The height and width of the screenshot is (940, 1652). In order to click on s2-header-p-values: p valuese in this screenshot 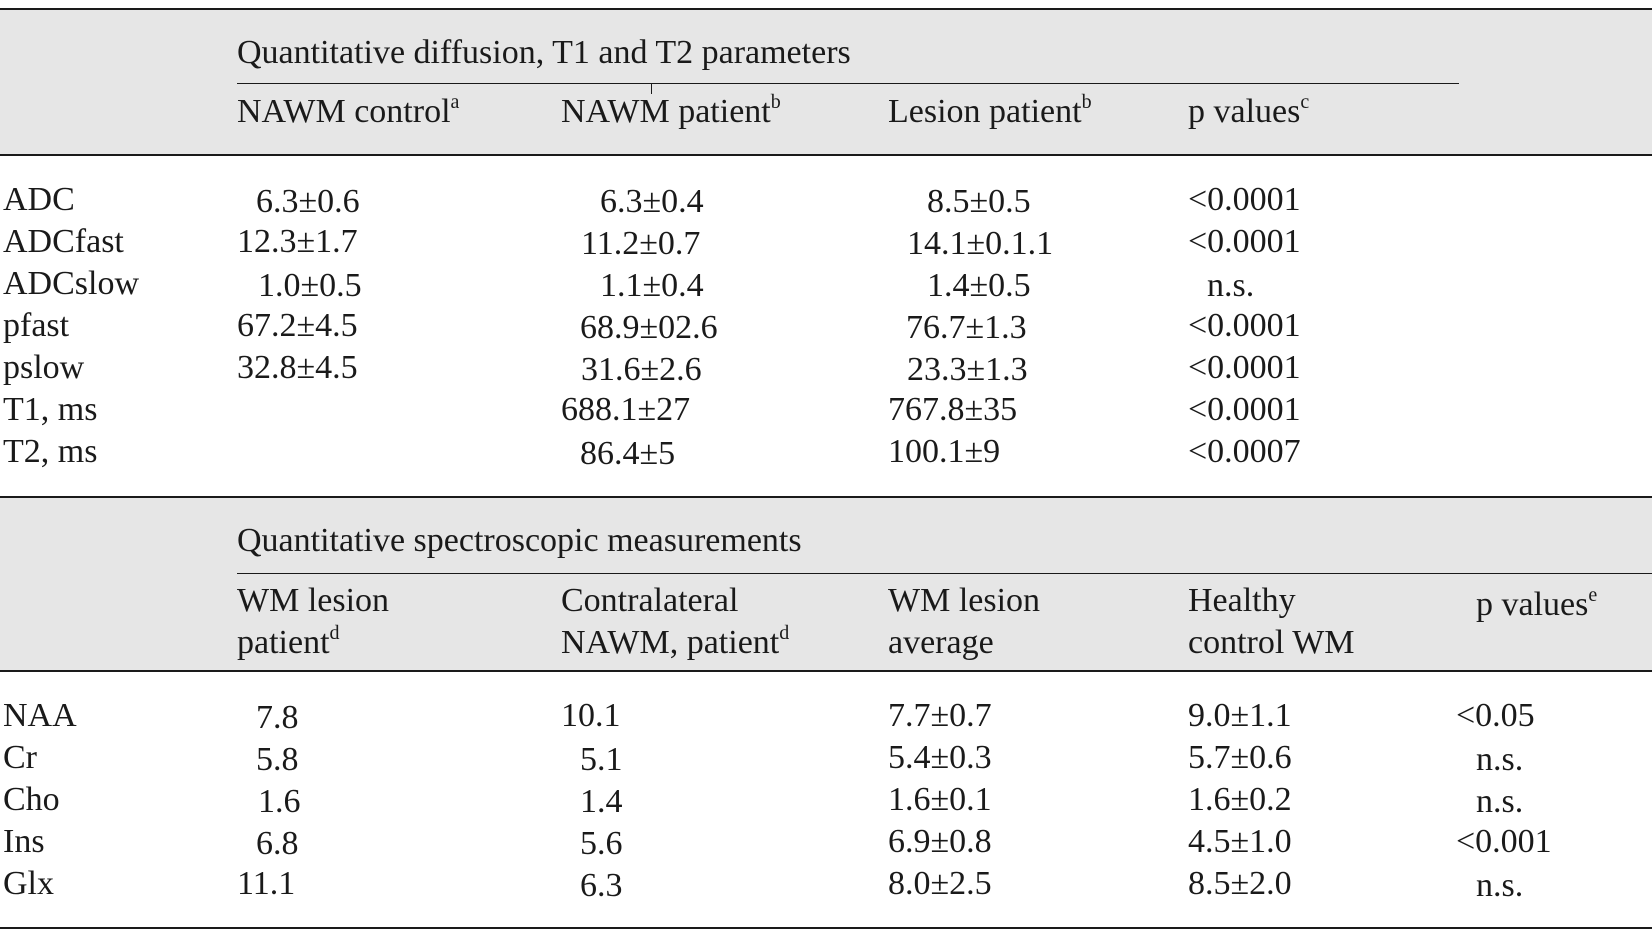, I will do `click(1537, 603)`.